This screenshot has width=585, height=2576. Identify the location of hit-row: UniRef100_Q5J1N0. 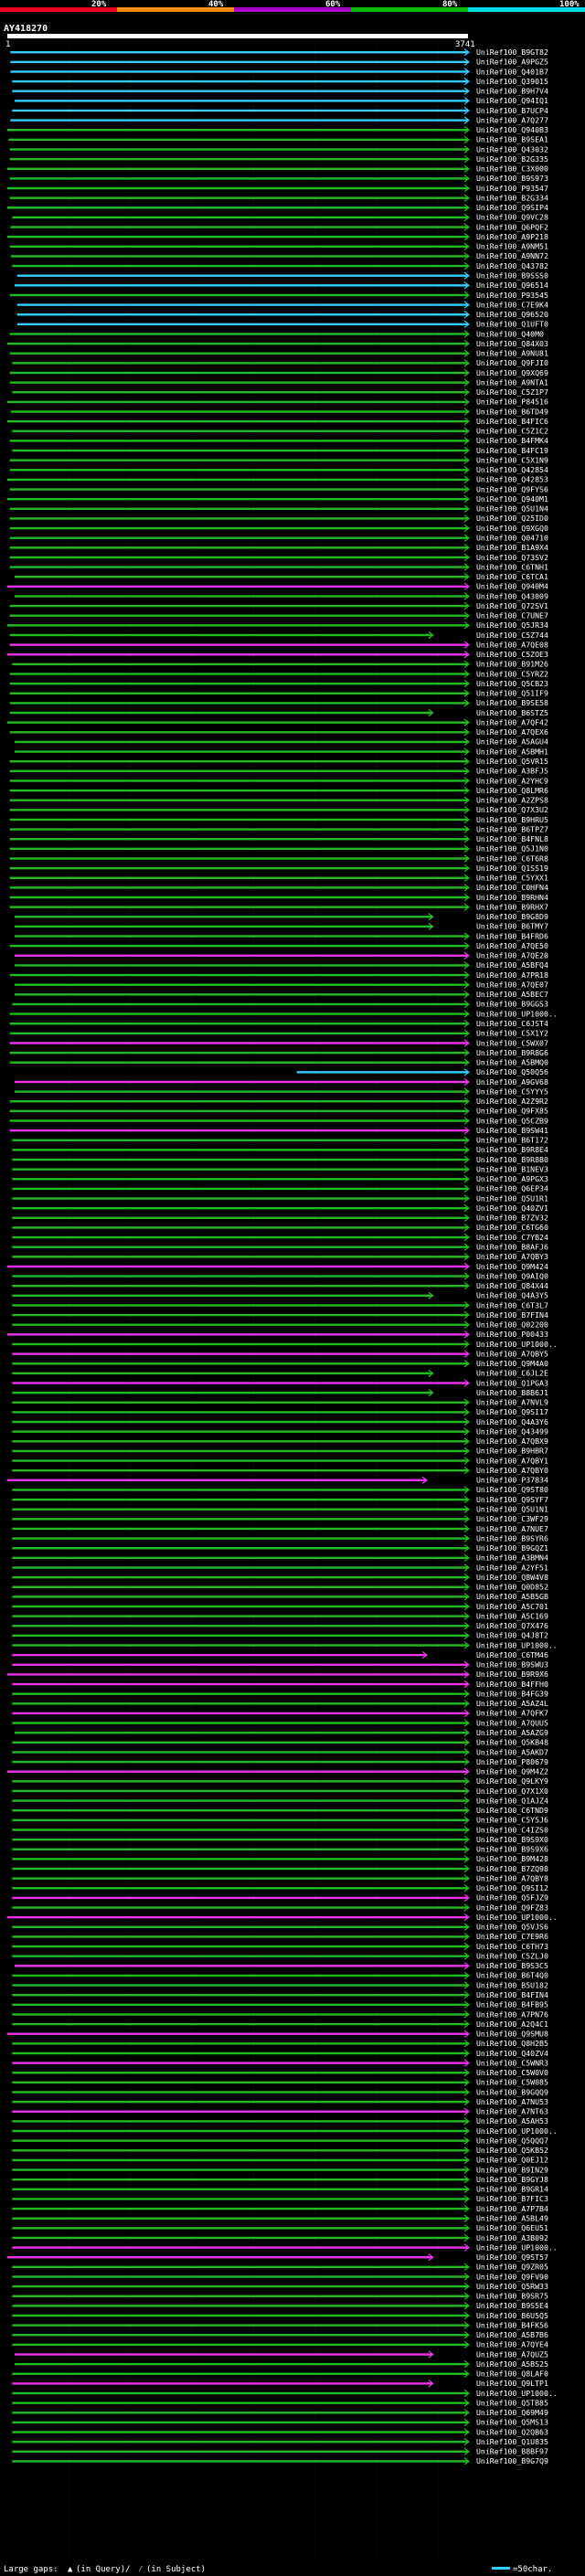
(279, 848).